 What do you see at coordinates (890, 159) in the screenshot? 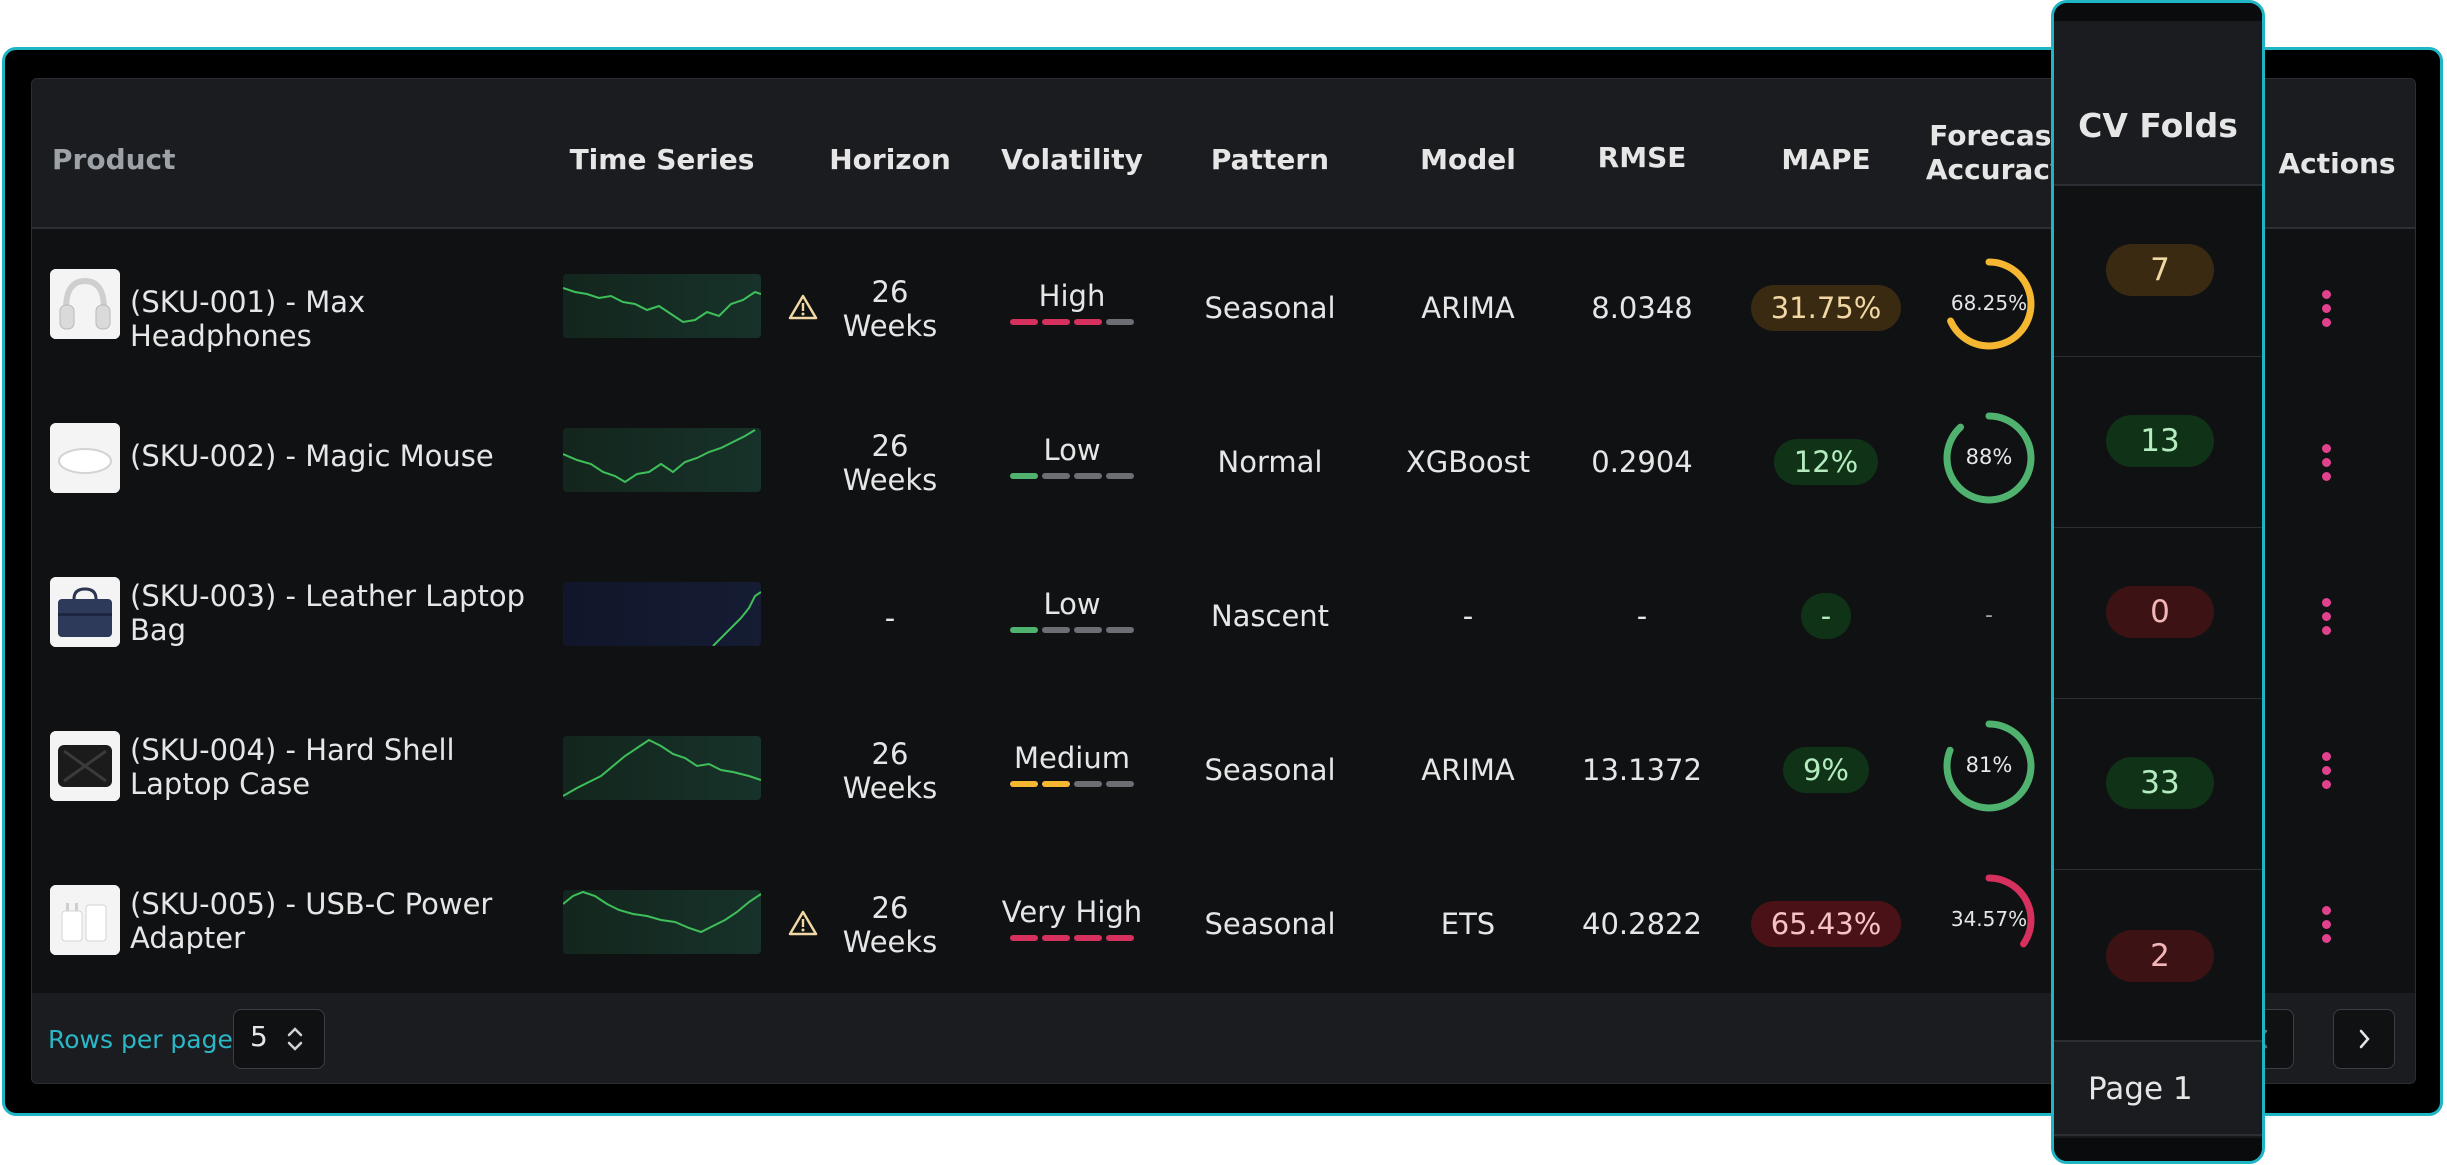
I see `header-horizon: Horizon` at bounding box center [890, 159].